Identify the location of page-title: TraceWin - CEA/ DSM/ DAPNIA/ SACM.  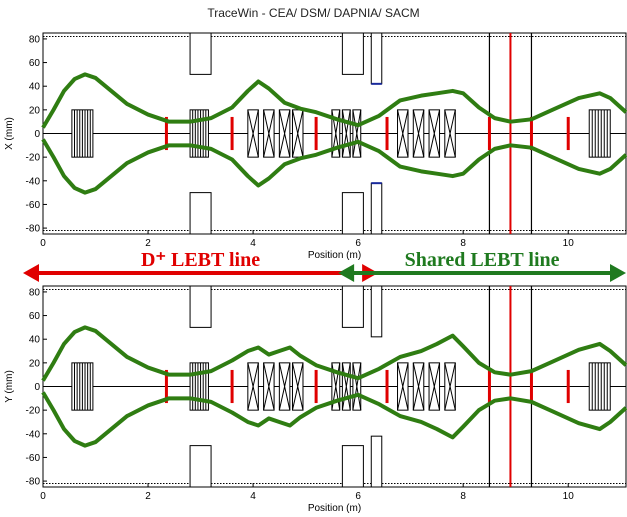
(313, 13).